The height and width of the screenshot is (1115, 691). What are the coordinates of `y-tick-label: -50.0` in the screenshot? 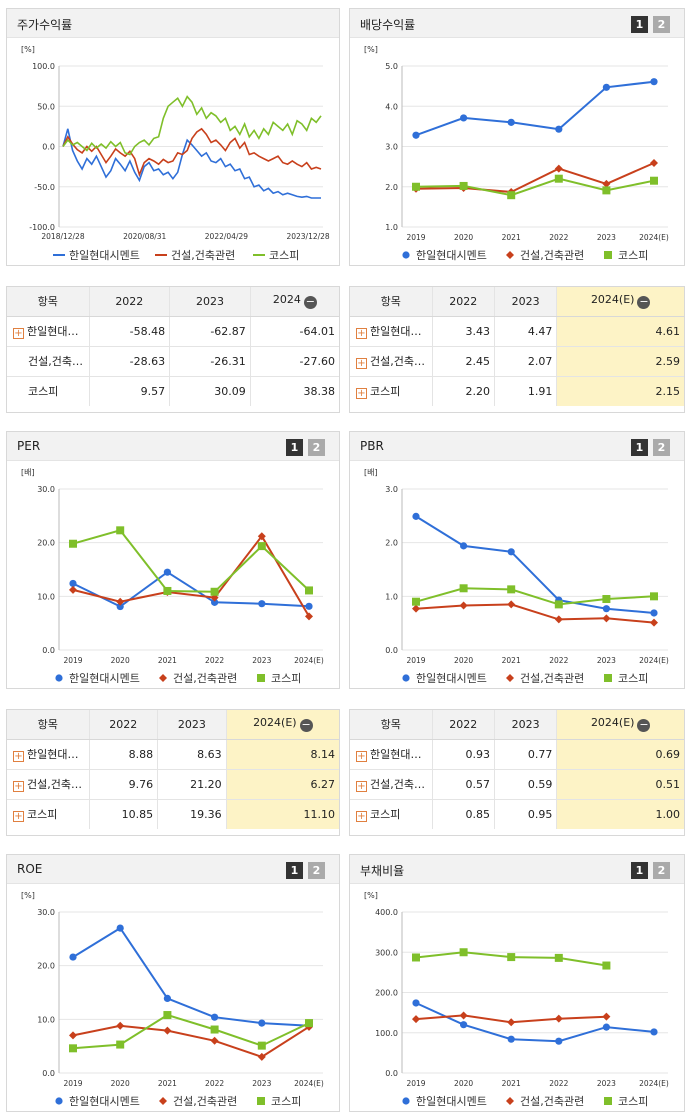 It's located at (44, 187).